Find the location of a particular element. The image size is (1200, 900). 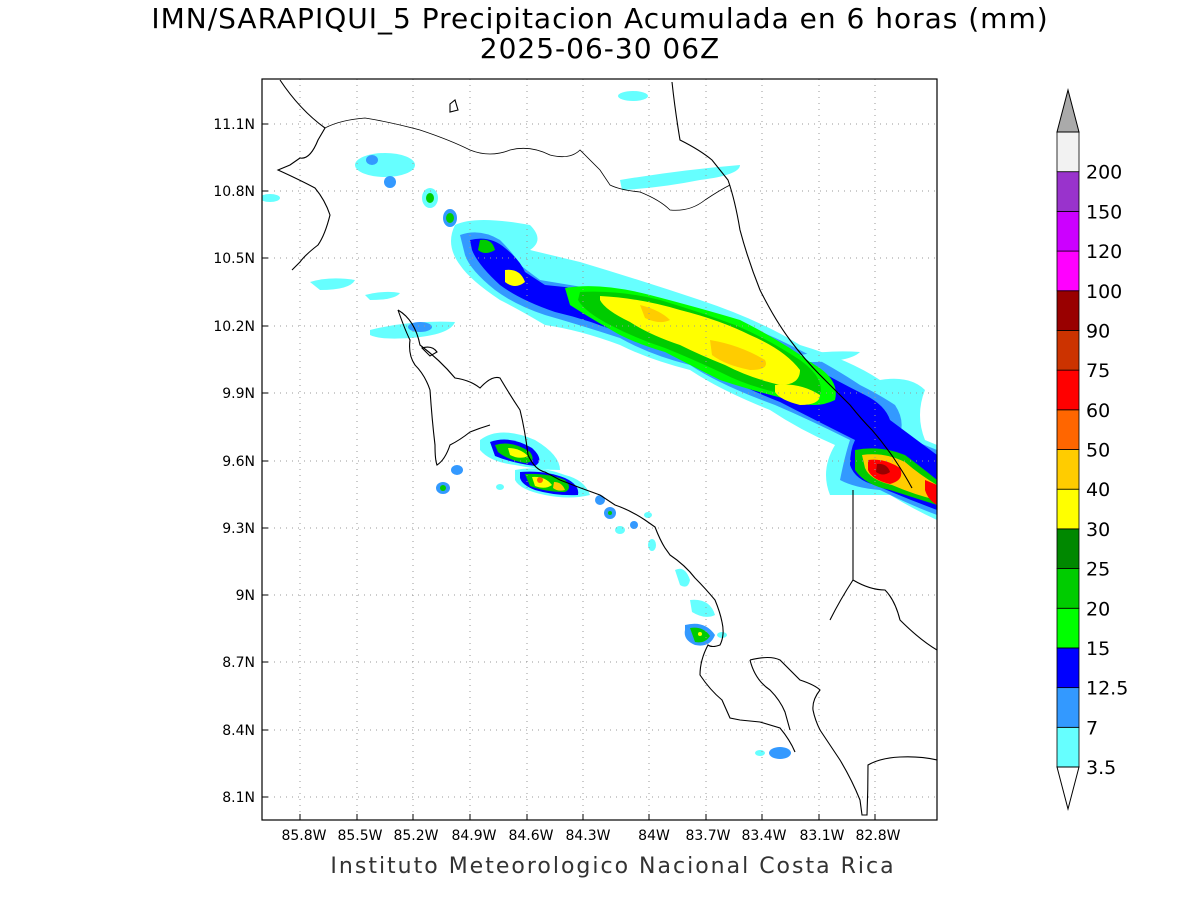

lon-tick-label: 84.9W is located at coordinates (473, 836).